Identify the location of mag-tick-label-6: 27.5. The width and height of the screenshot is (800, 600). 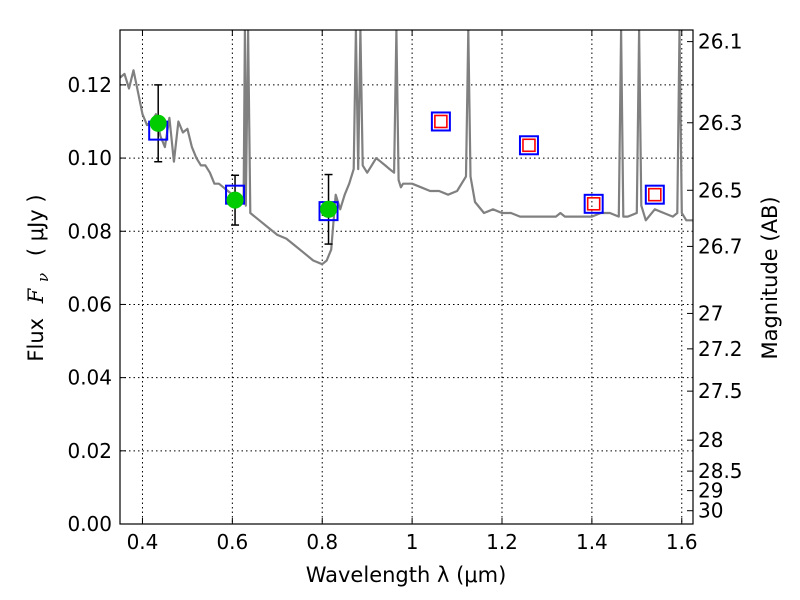
(720, 391).